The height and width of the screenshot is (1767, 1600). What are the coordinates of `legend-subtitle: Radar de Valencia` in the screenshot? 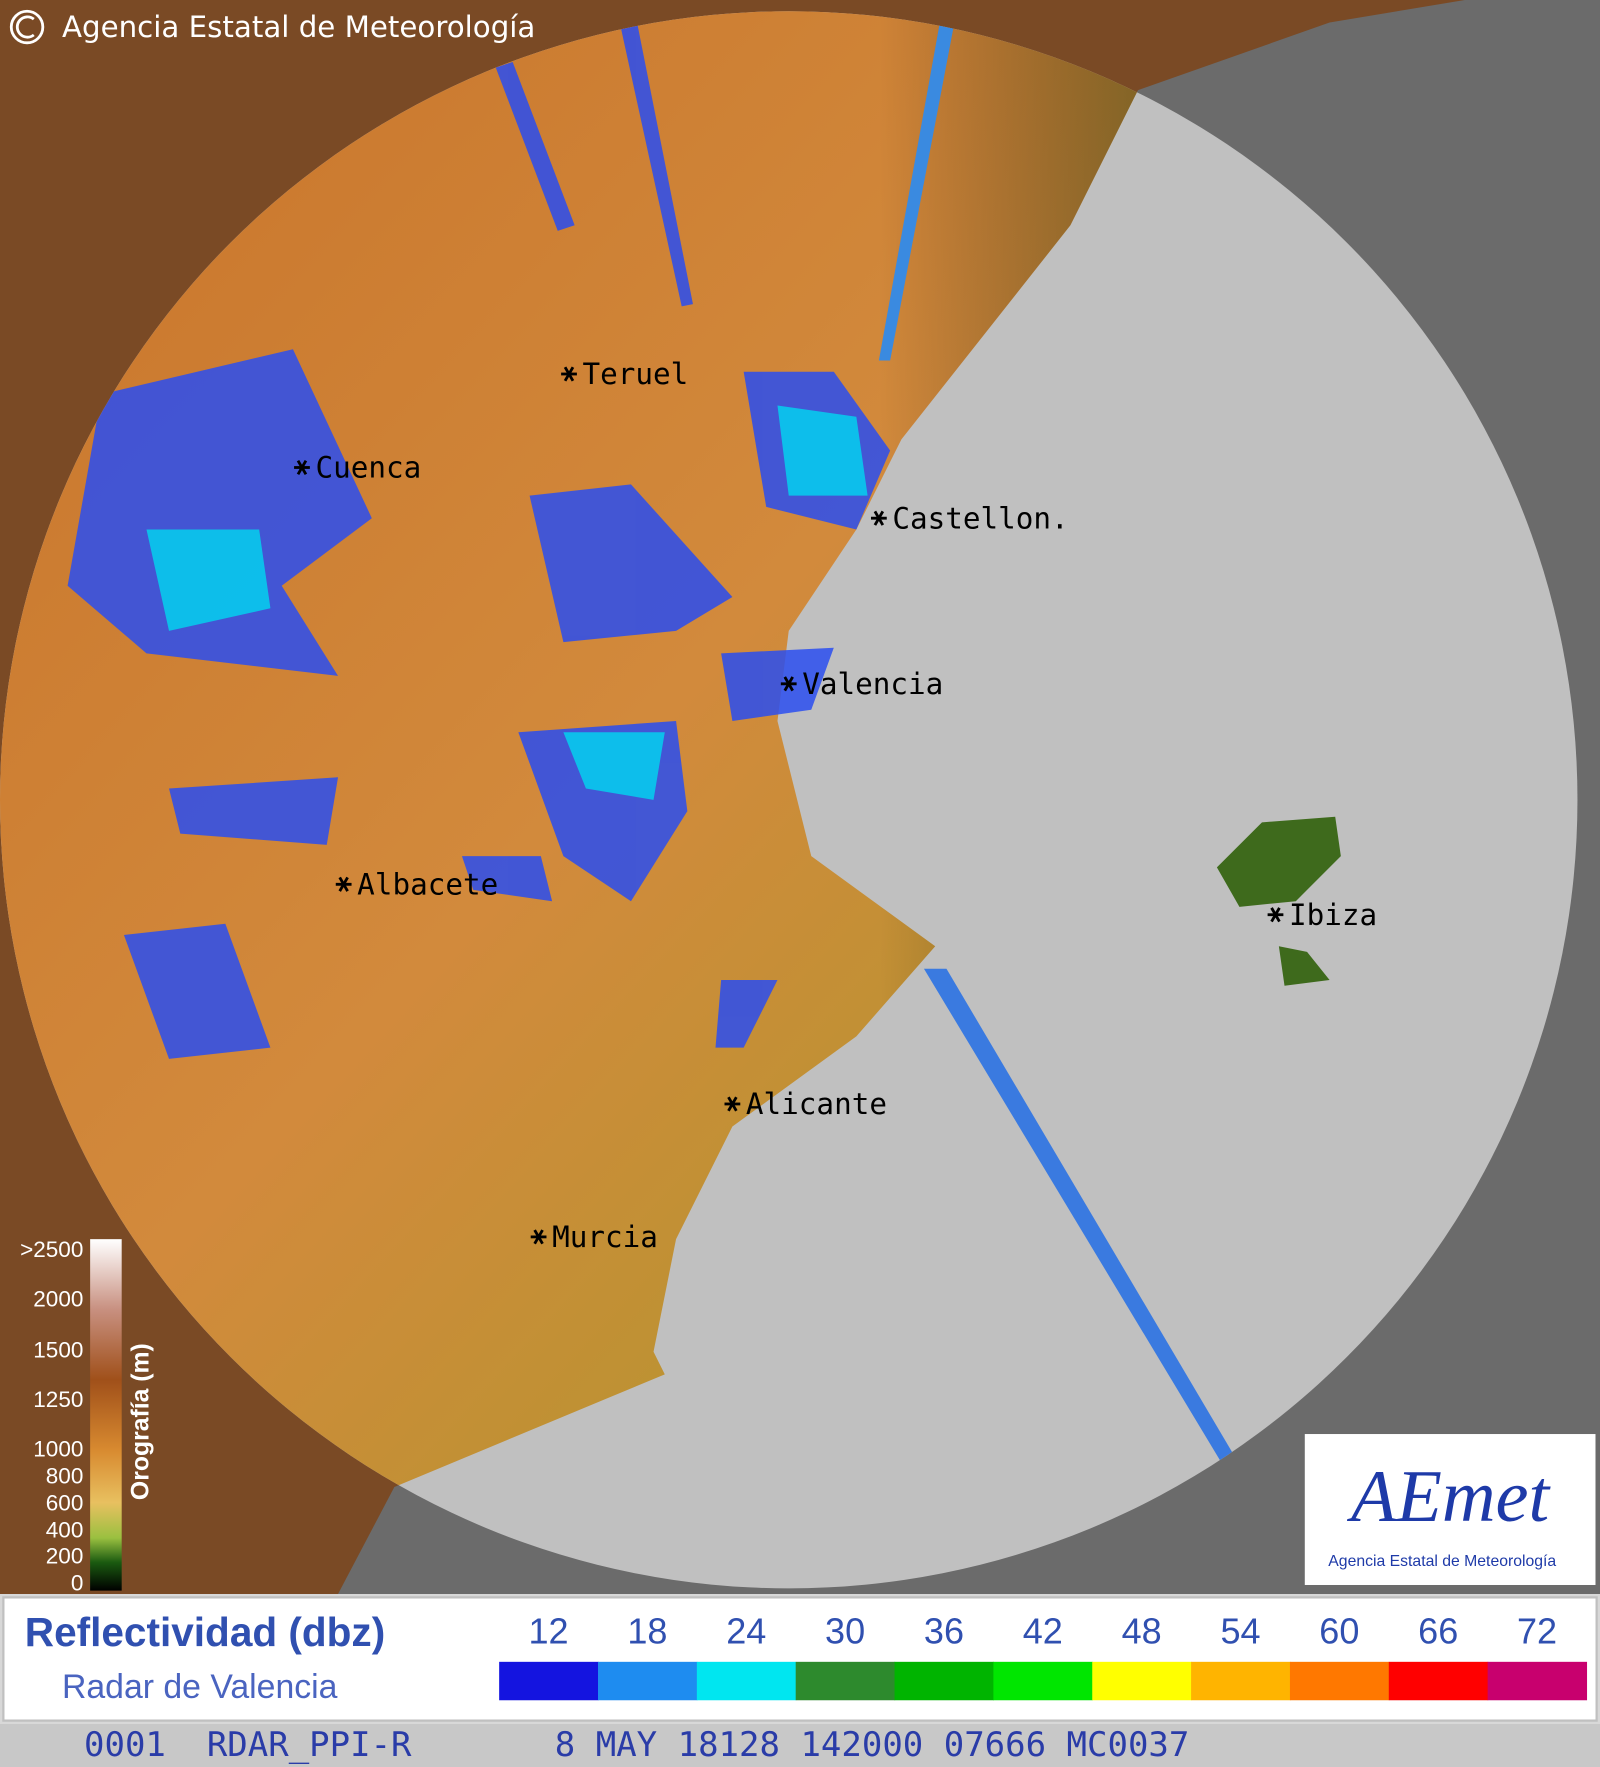 It's located at (200, 1687).